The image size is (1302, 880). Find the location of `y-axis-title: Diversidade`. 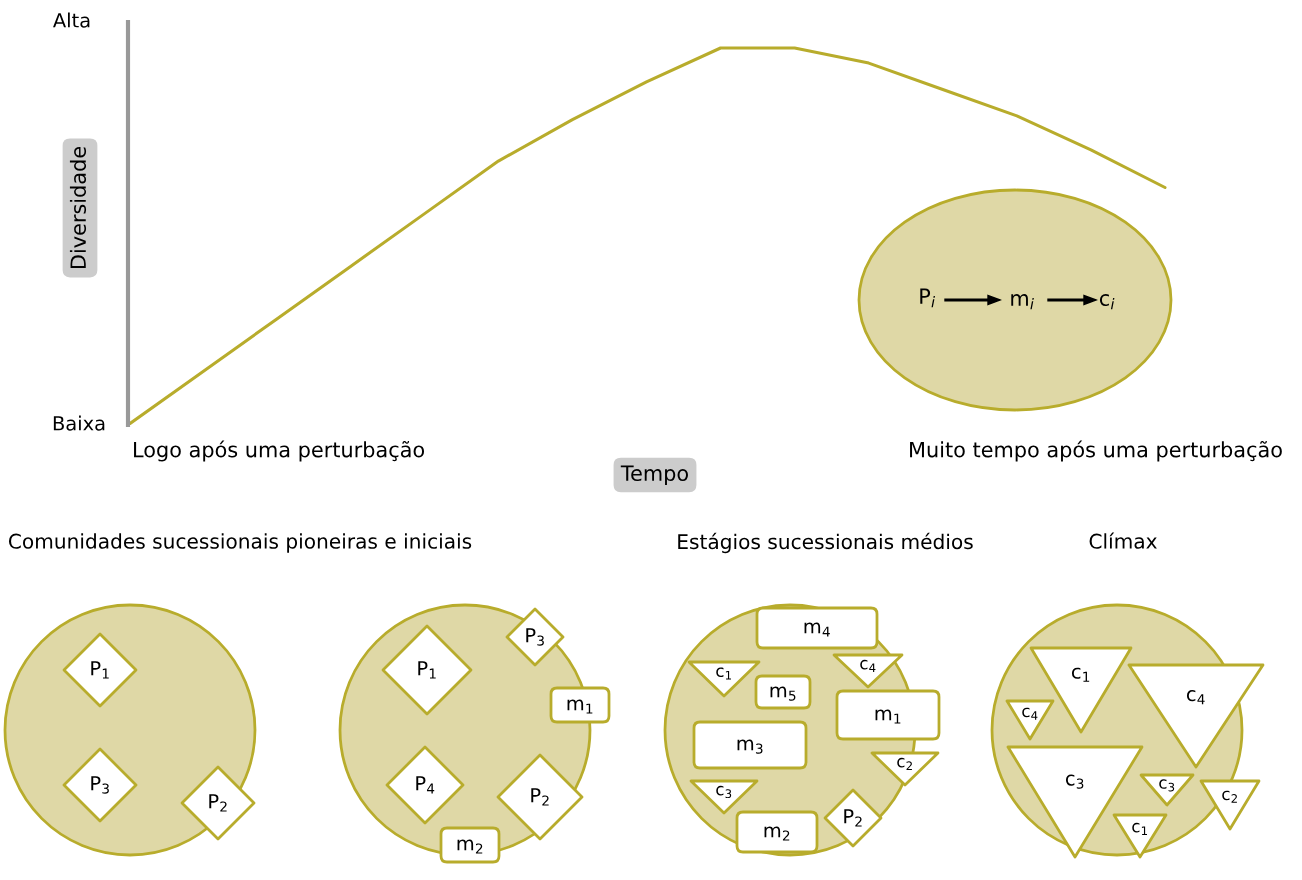

y-axis-title: Diversidade is located at coordinates (78, 208).